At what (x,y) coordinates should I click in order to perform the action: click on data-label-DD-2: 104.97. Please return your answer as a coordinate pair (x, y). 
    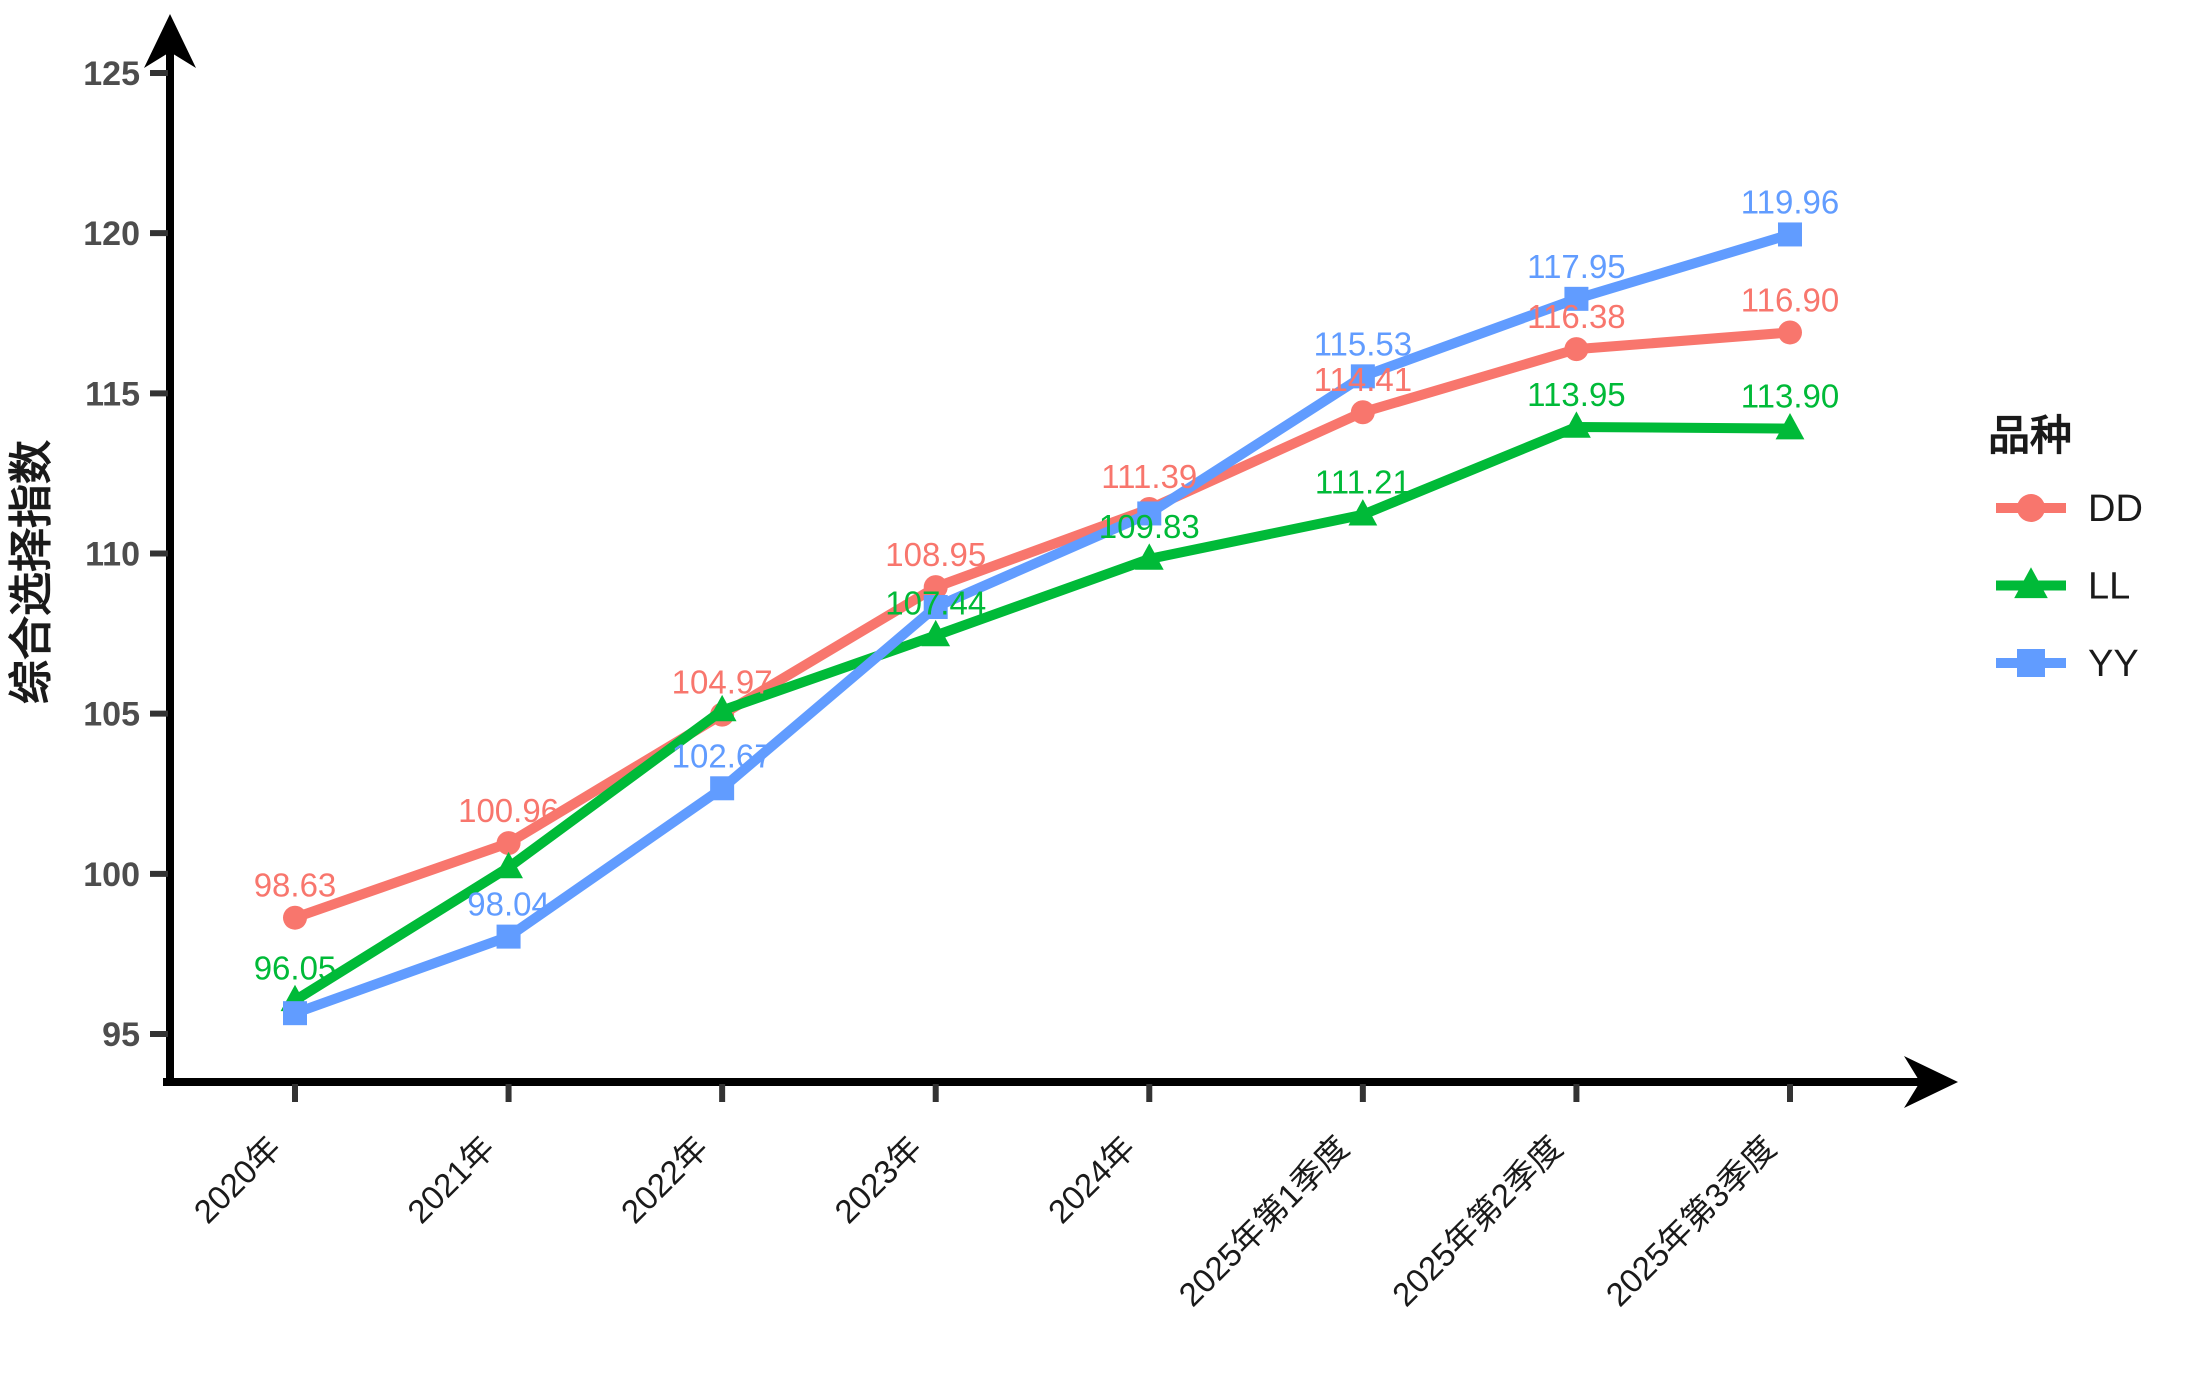
    Looking at the image, I should click on (722, 682).